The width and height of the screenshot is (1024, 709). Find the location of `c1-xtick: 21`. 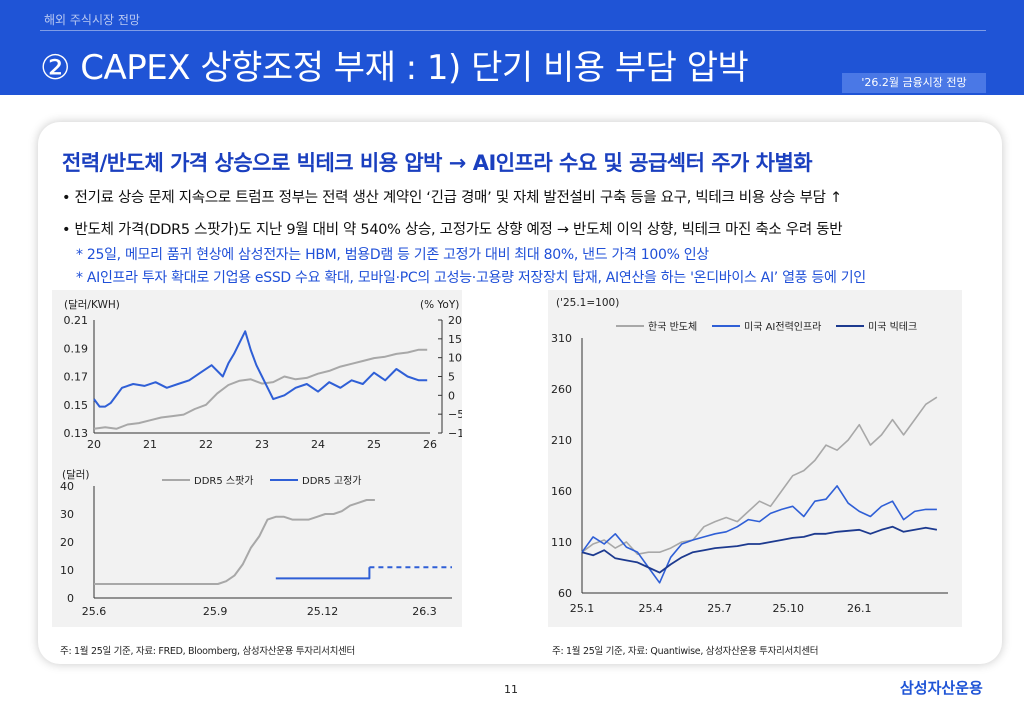

c1-xtick: 21 is located at coordinates (150, 444).